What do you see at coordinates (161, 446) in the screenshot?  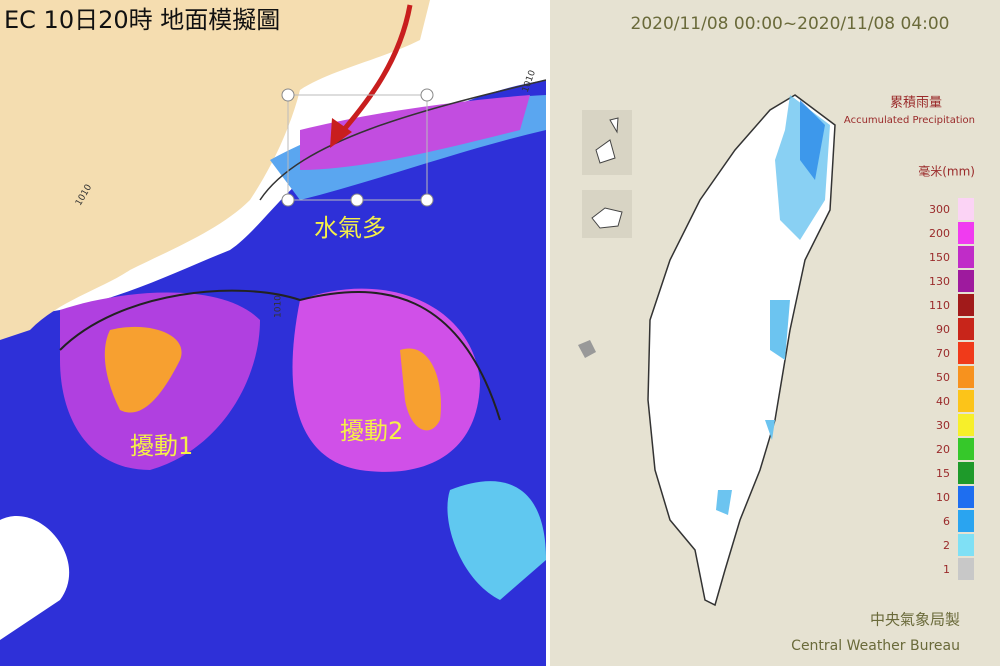 I see `annotation: 擾動1` at bounding box center [161, 446].